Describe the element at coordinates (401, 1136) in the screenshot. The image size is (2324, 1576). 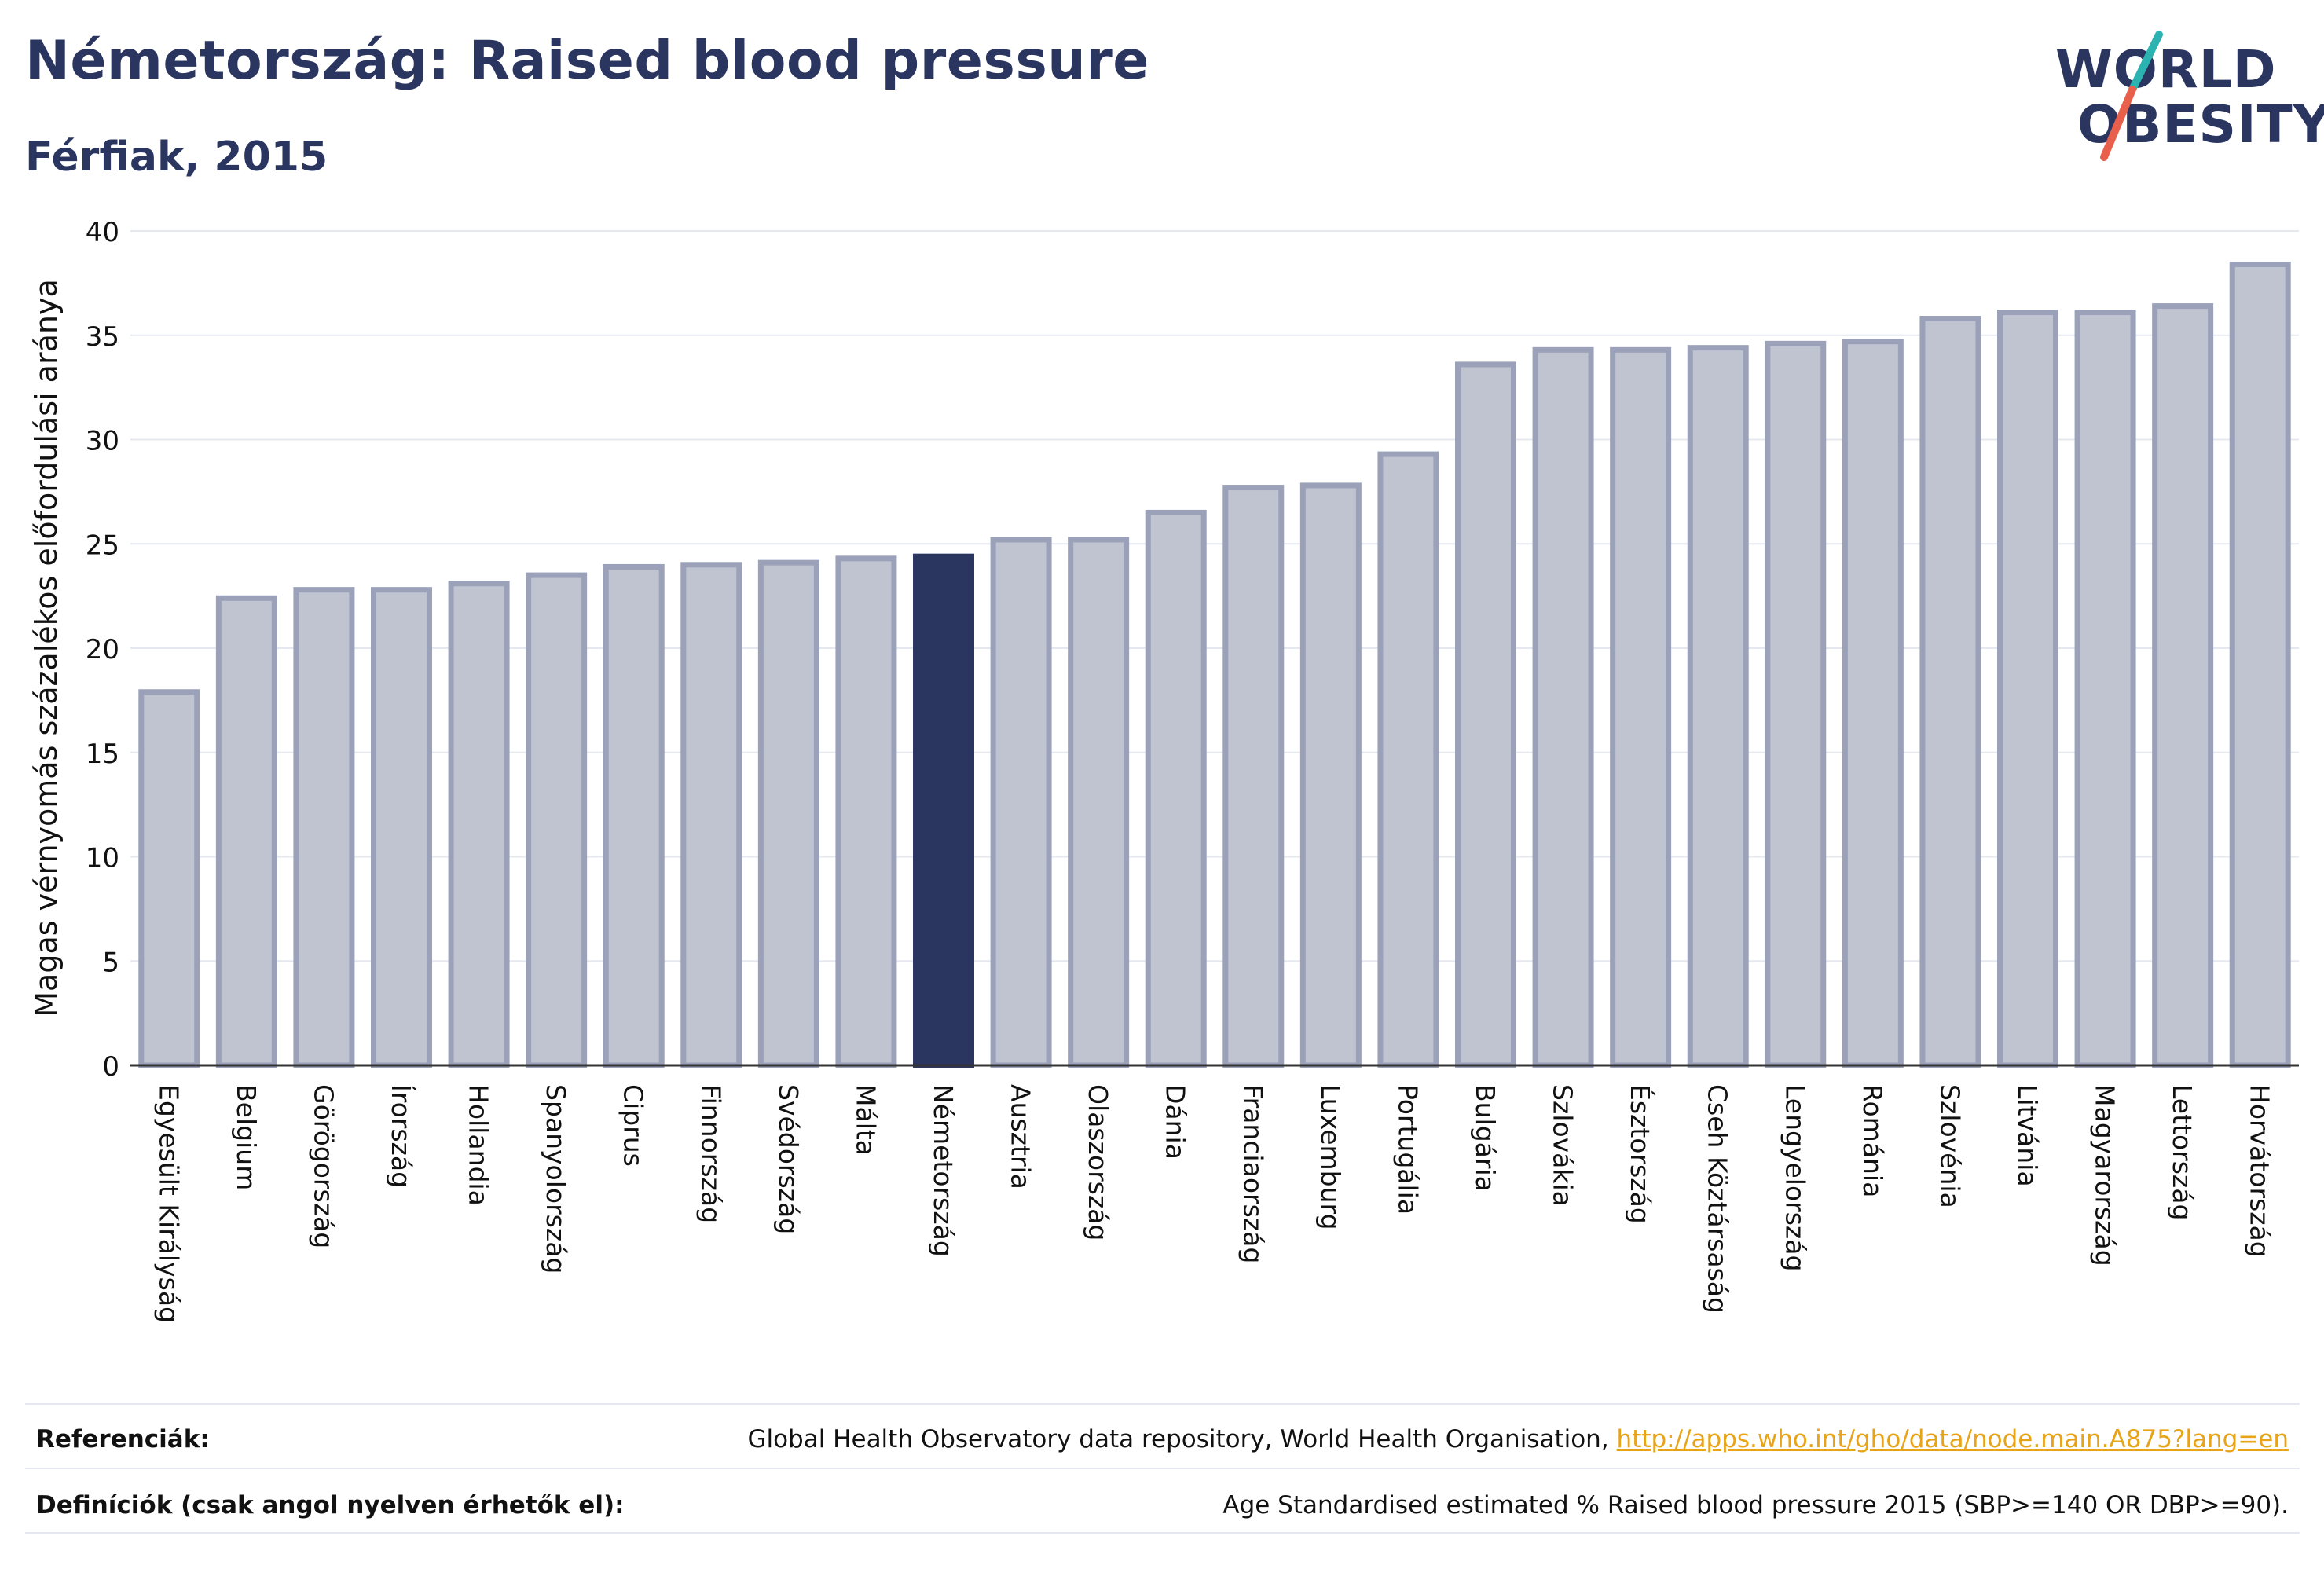
I see `x-tick-label: Írország` at that location.